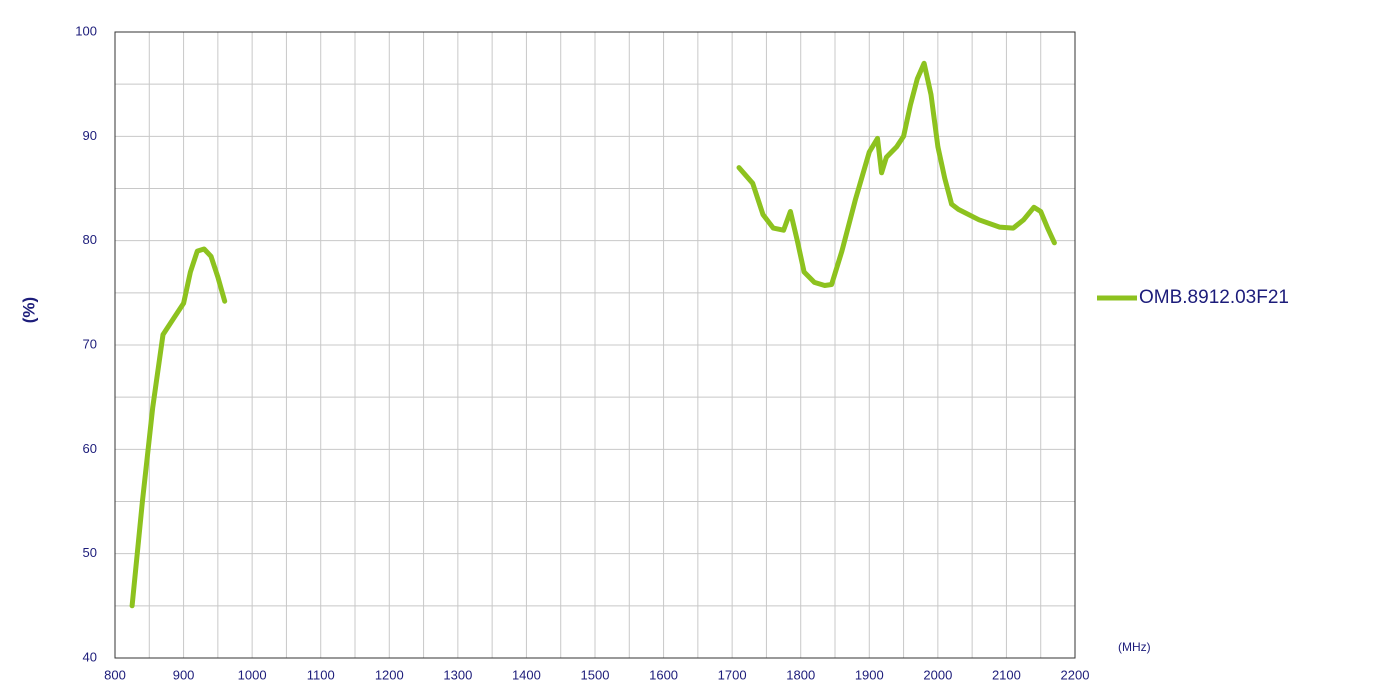 This screenshot has height=698, width=1375. What do you see at coordinates (184, 674) in the screenshot?
I see `x-tick-label: 900` at bounding box center [184, 674].